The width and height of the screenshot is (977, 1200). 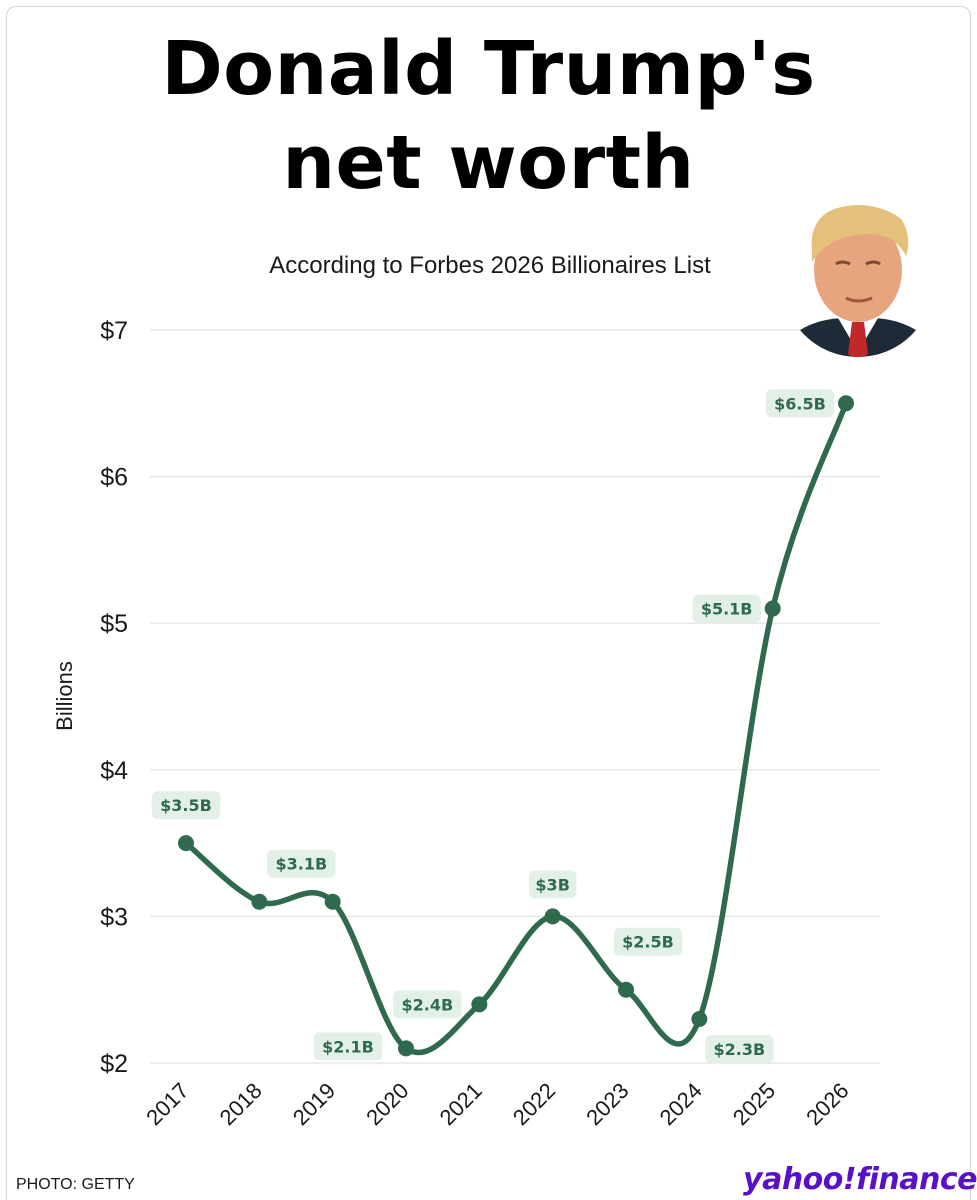 What do you see at coordinates (114, 917) in the screenshot?
I see `y-tick-label: $3` at bounding box center [114, 917].